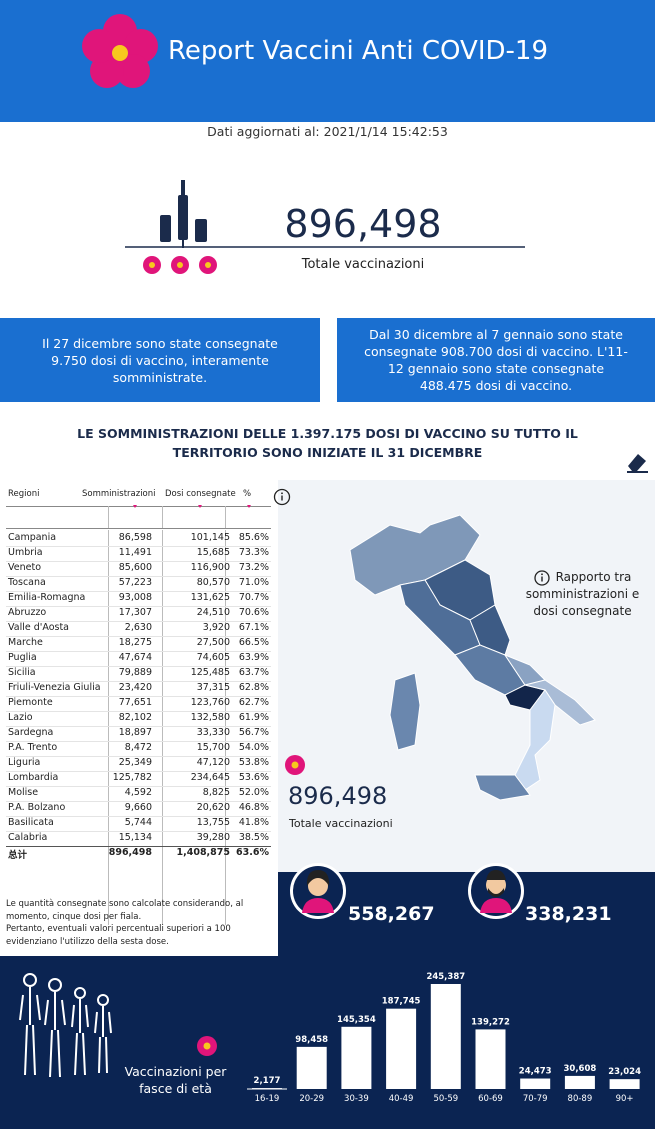 Image resolution: width=655 pixels, height=1129 pixels. I want to click on table-cell: 52.0%, so click(253, 792).